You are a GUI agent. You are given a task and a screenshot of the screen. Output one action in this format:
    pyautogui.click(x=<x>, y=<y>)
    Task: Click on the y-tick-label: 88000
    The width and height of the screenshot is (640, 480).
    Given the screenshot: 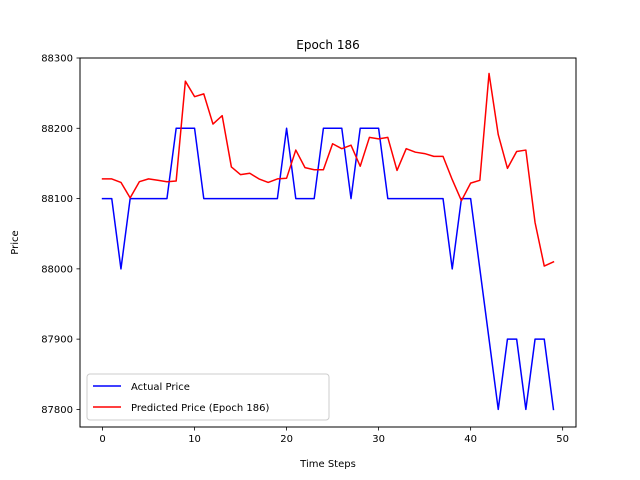 What is the action you would take?
    pyautogui.click(x=57, y=269)
    